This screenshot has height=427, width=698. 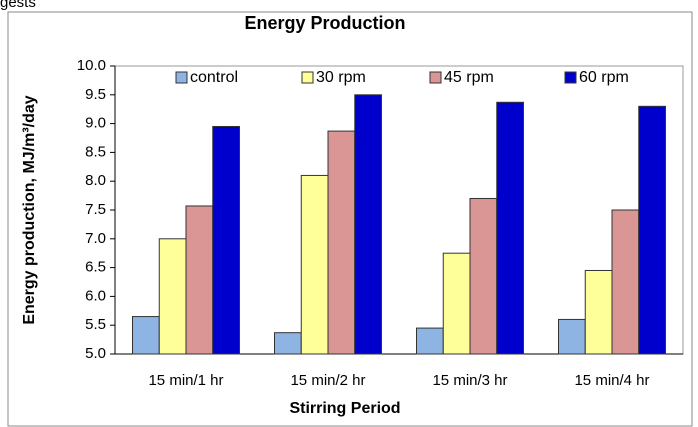 What do you see at coordinates (604, 77) in the screenshot?
I see `legend-label: 60 rpm` at bounding box center [604, 77].